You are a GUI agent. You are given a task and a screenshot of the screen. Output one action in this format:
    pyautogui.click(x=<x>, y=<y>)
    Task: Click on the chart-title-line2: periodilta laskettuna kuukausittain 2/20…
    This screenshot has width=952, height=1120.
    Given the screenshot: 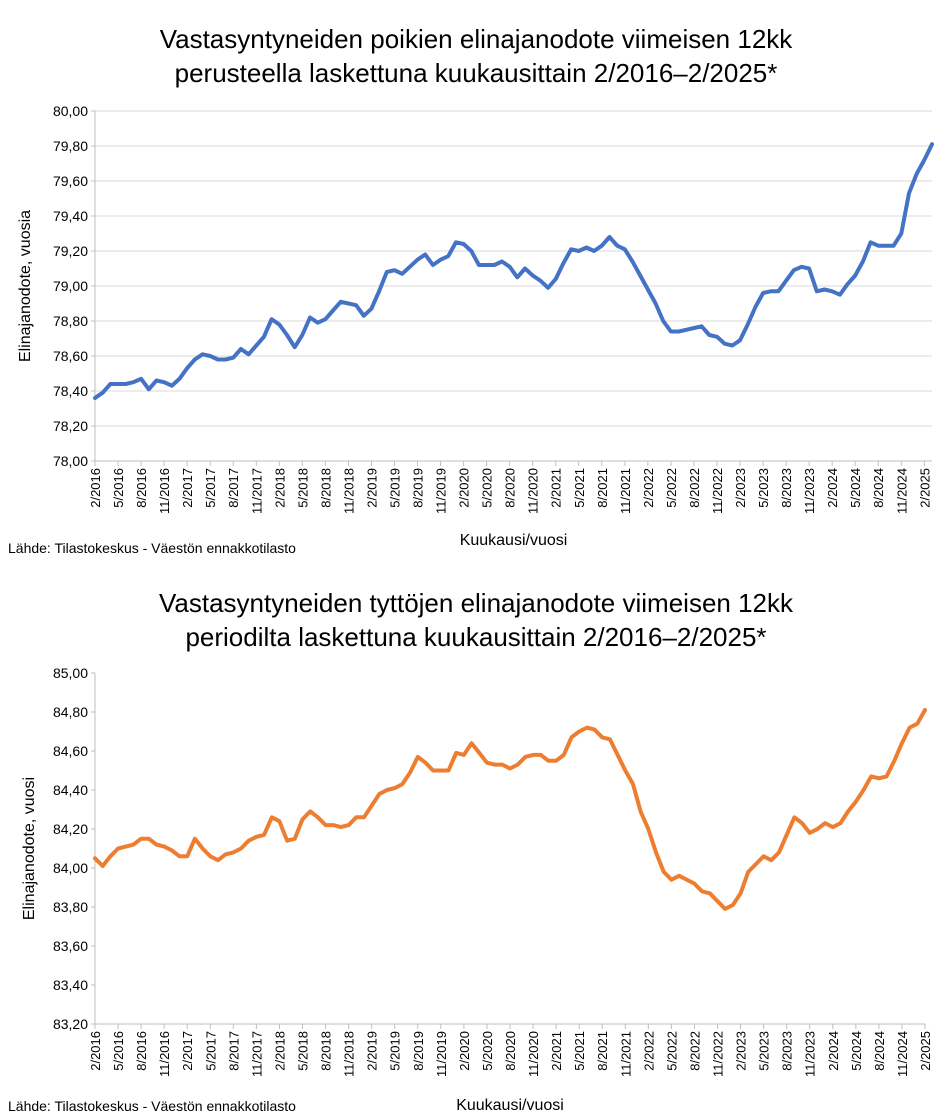 What is the action you would take?
    pyautogui.click(x=476, y=637)
    